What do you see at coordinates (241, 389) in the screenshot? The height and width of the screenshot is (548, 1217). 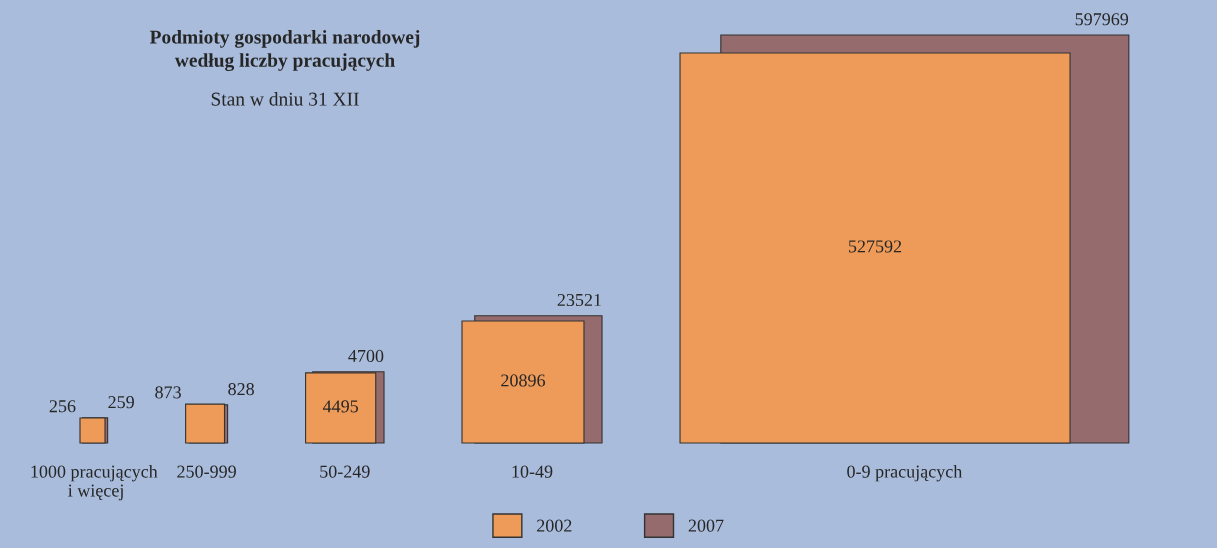 I see `data-label: 828` at bounding box center [241, 389].